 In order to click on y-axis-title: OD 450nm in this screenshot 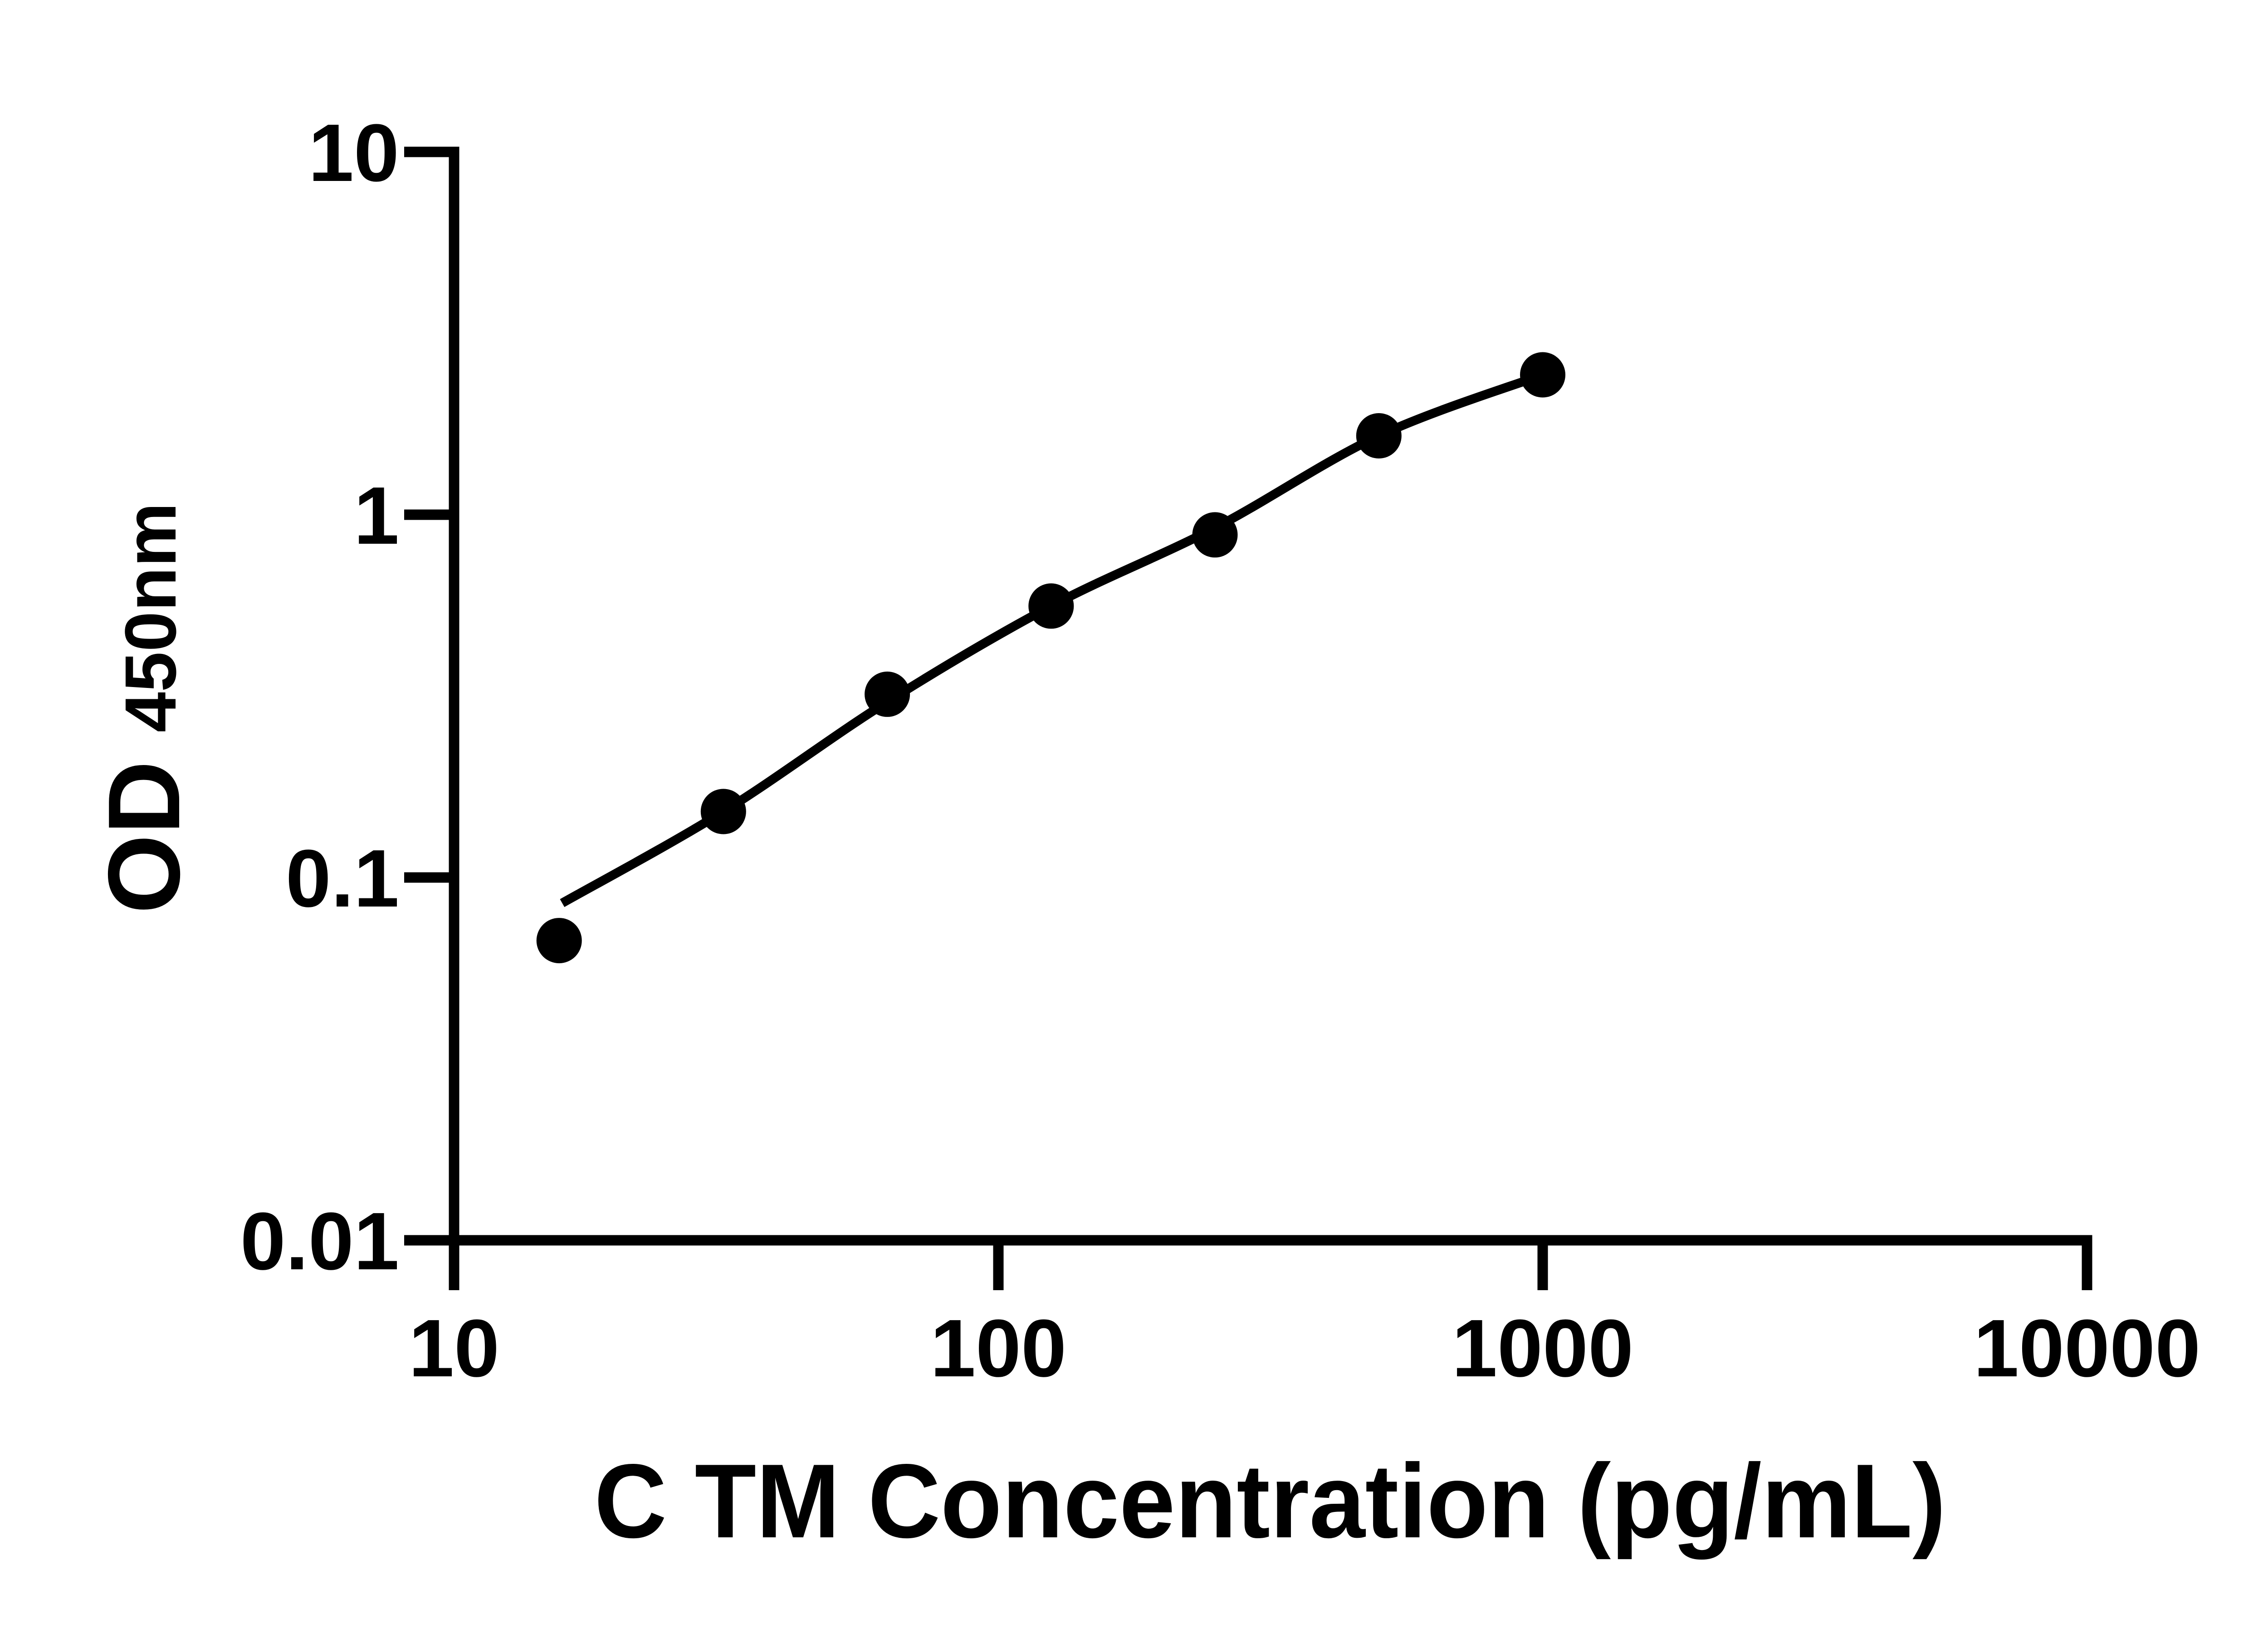, I will do `click(144, 708)`.